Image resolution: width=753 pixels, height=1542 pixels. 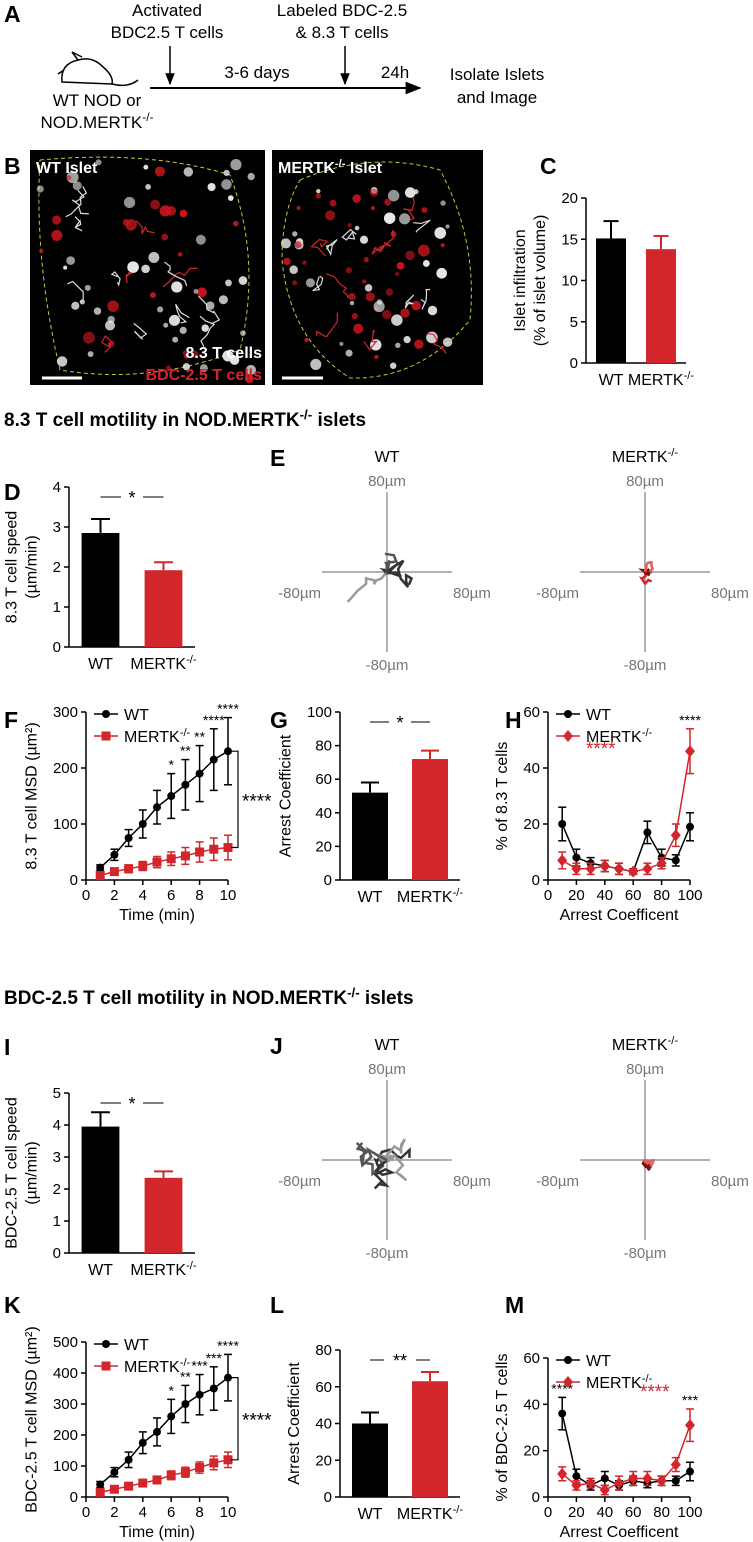 I want to click on y-axis-label: BDC-2.5 T cell speed, so click(x=12, y=1172).